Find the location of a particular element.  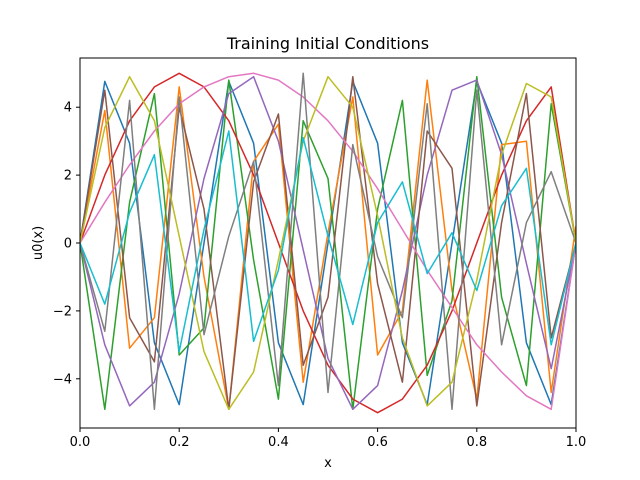

y-tick-label: −2 is located at coordinates (62, 311).